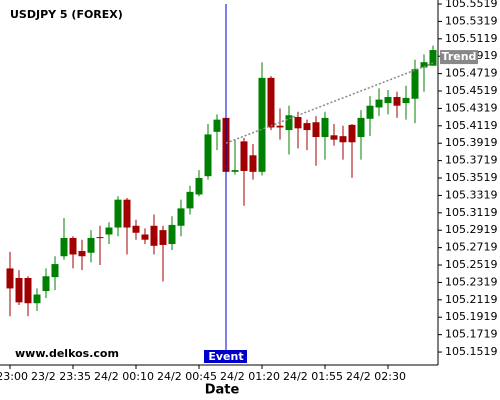  Describe the element at coordinates (313, 376) in the screenshot. I see `x-tick-label: 24/2 01:55` at that location.